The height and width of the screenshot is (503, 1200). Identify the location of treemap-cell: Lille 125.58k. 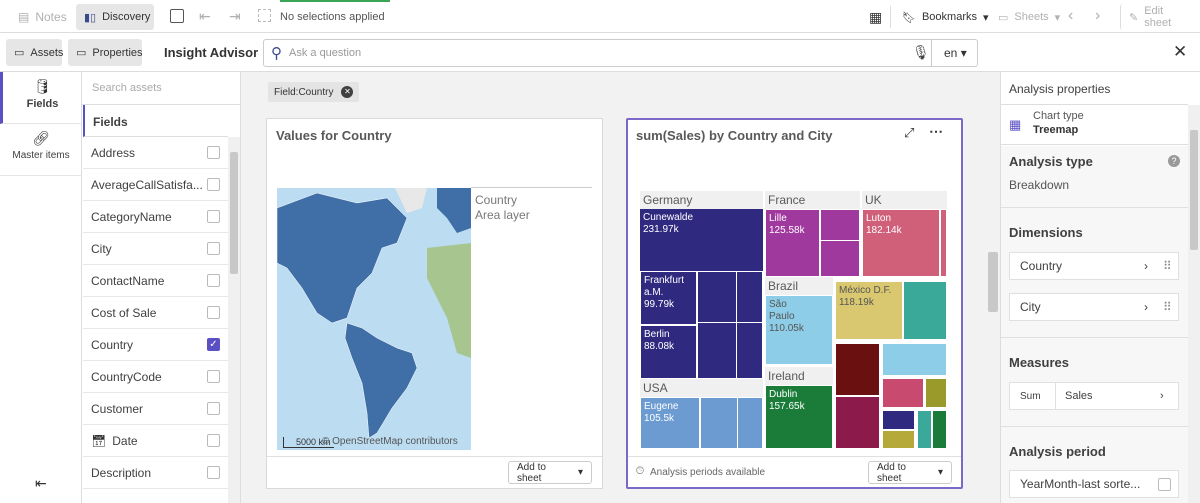
(792, 243).